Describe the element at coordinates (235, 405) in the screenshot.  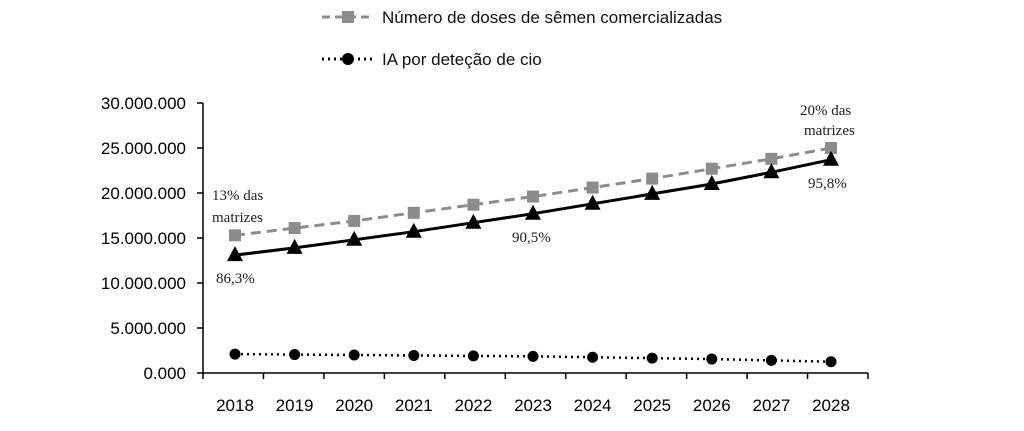
I see `x-tick-label: 2018` at that location.